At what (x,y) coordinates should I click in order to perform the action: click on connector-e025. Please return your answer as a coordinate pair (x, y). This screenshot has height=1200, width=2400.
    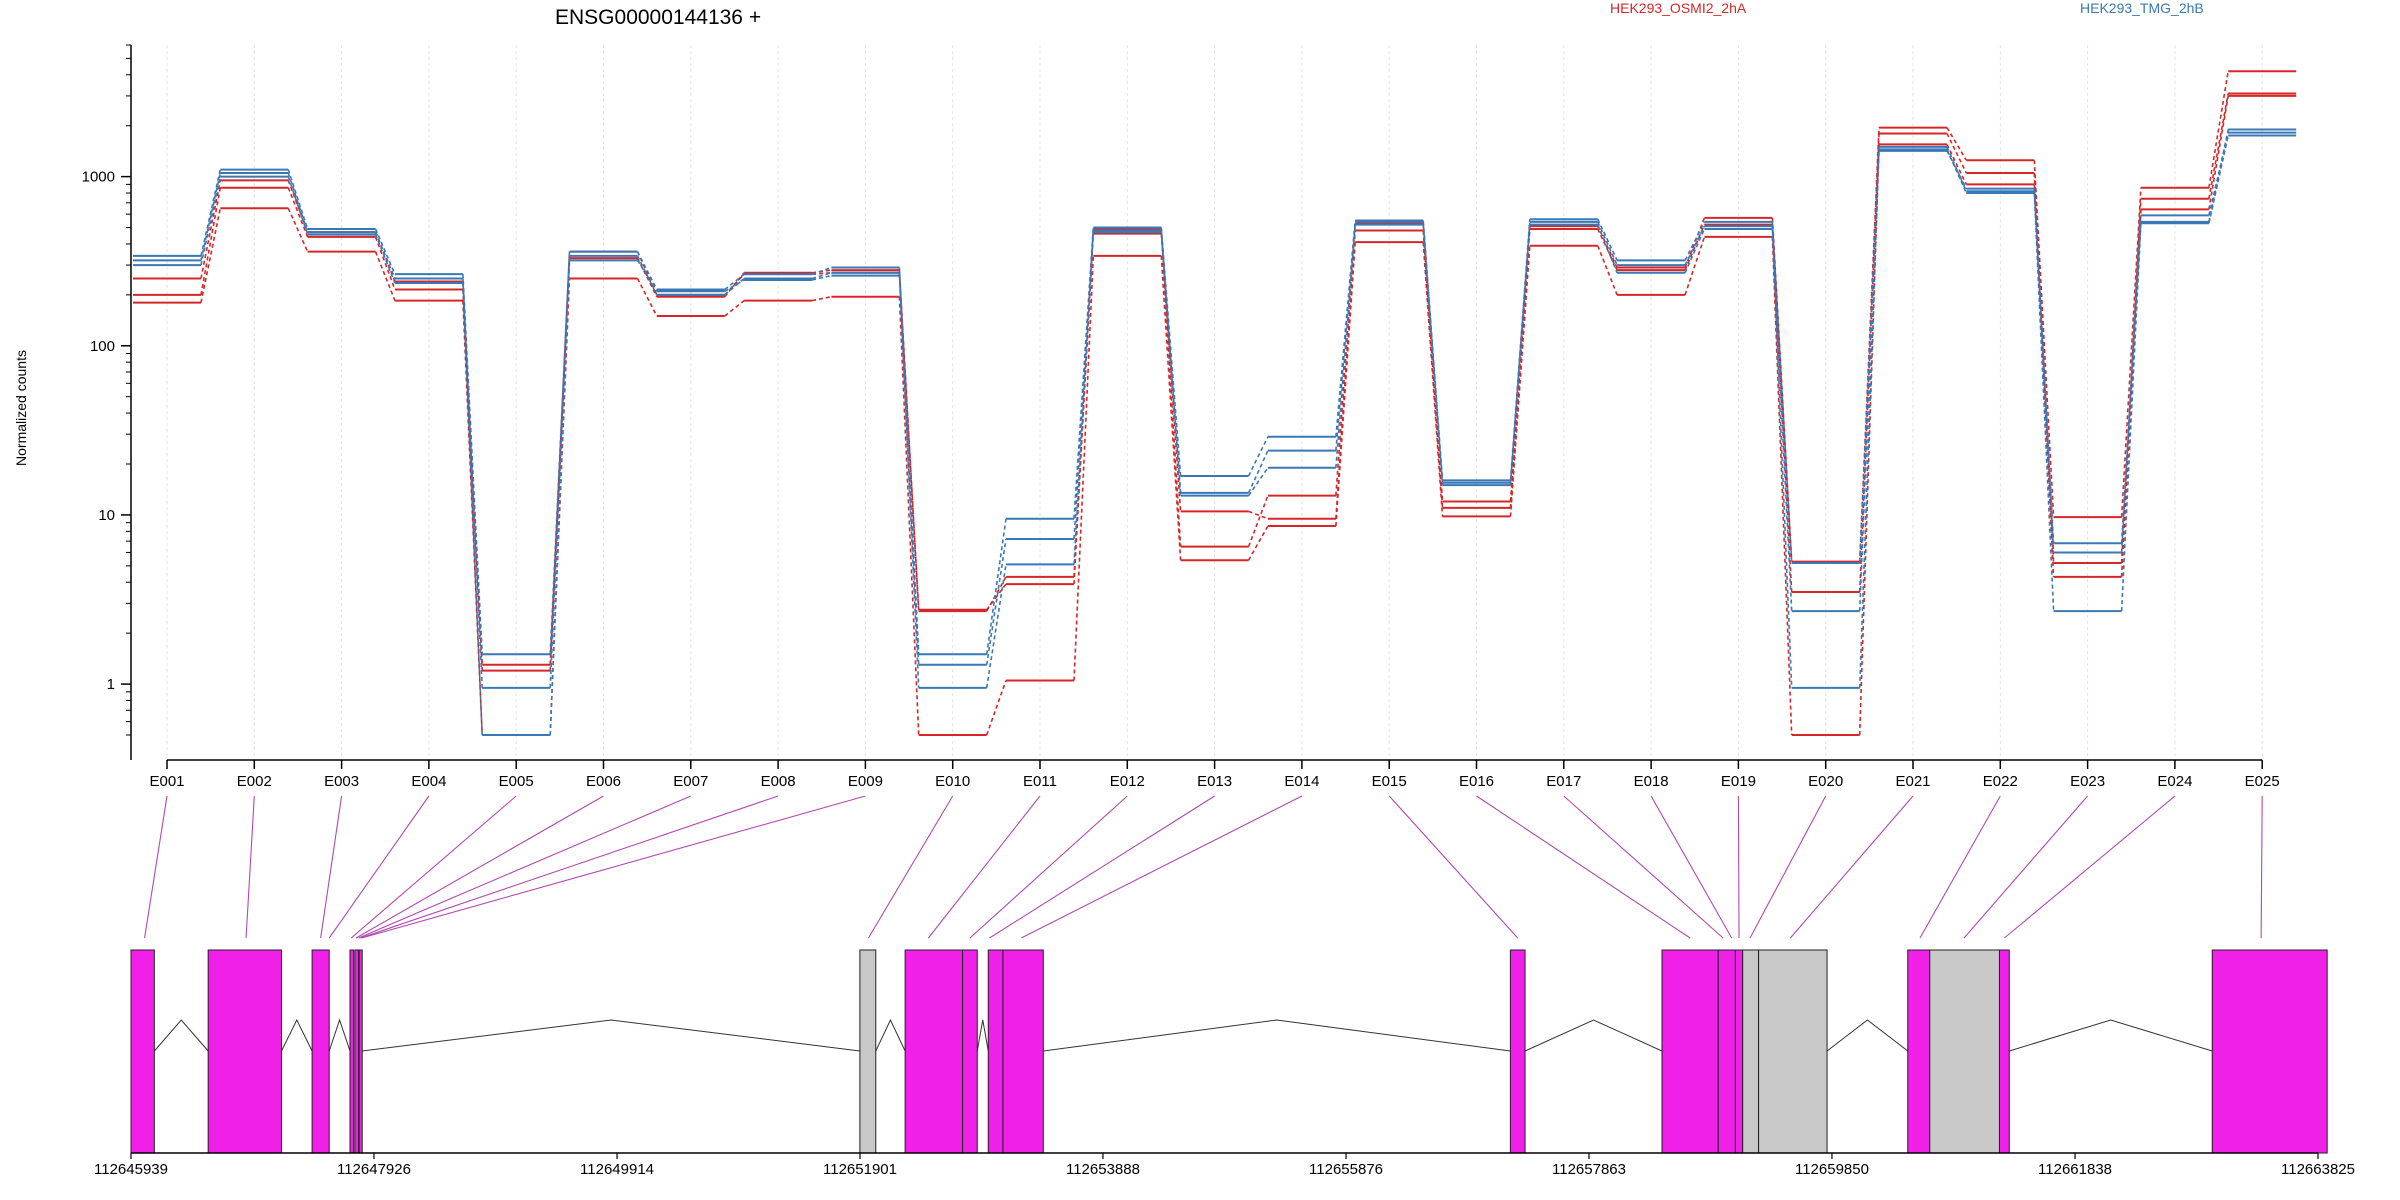
    Looking at the image, I should click on (2261, 867).